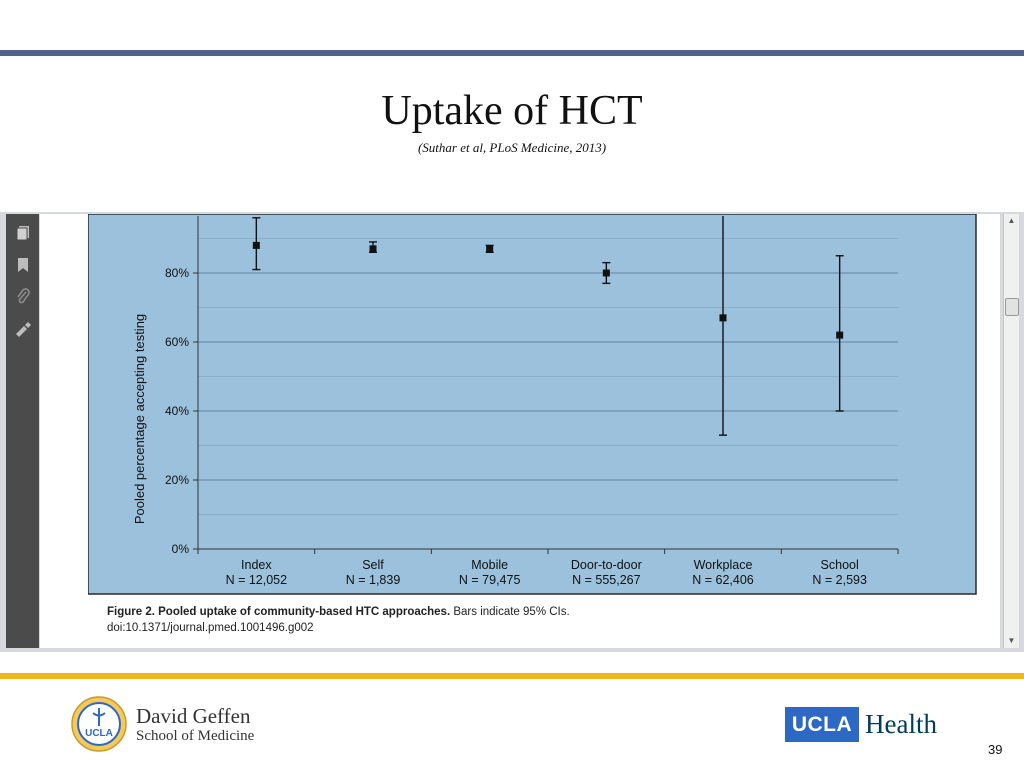  I want to click on school-wordmark: David Geffen School of Medicine, so click(195, 725).